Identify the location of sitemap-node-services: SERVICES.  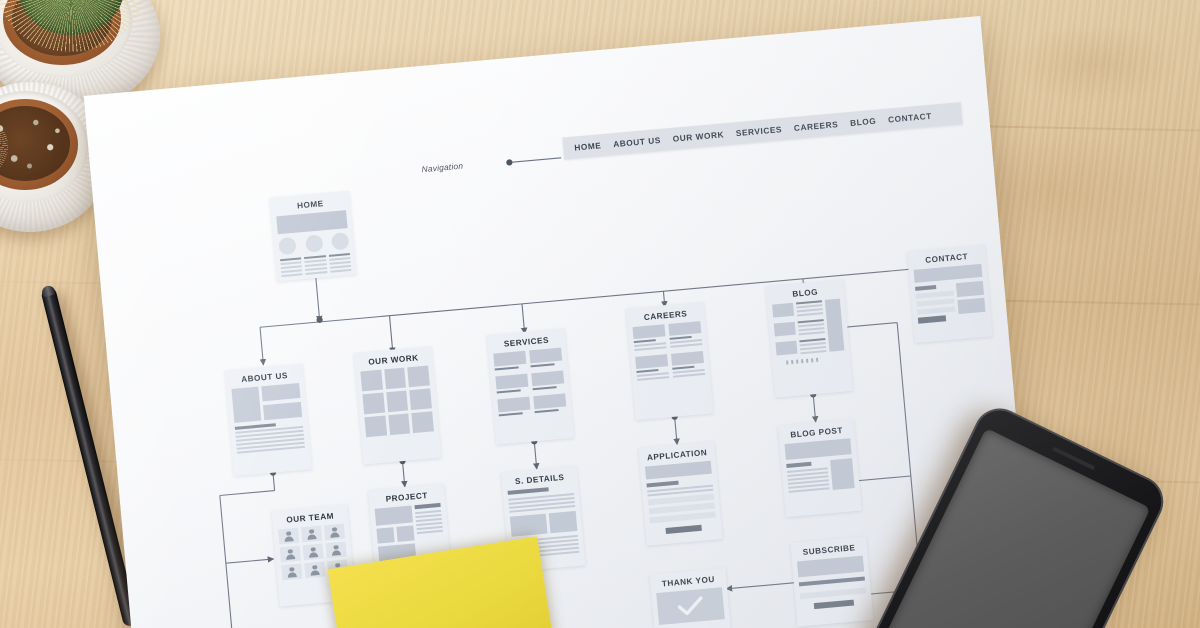
(530, 386).